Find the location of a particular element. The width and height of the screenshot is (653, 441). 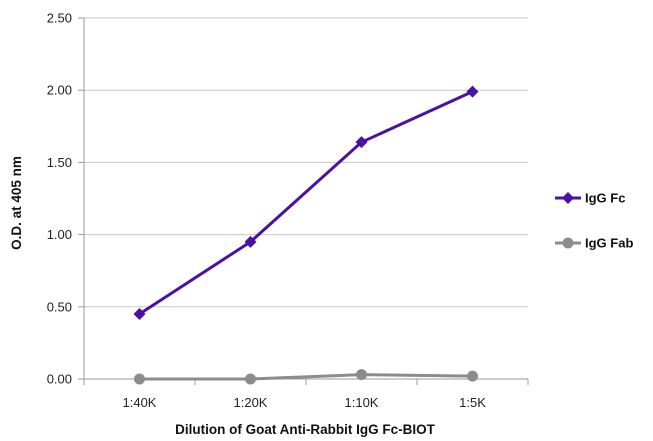

y-tick-label: 1.50 is located at coordinates (59, 162).